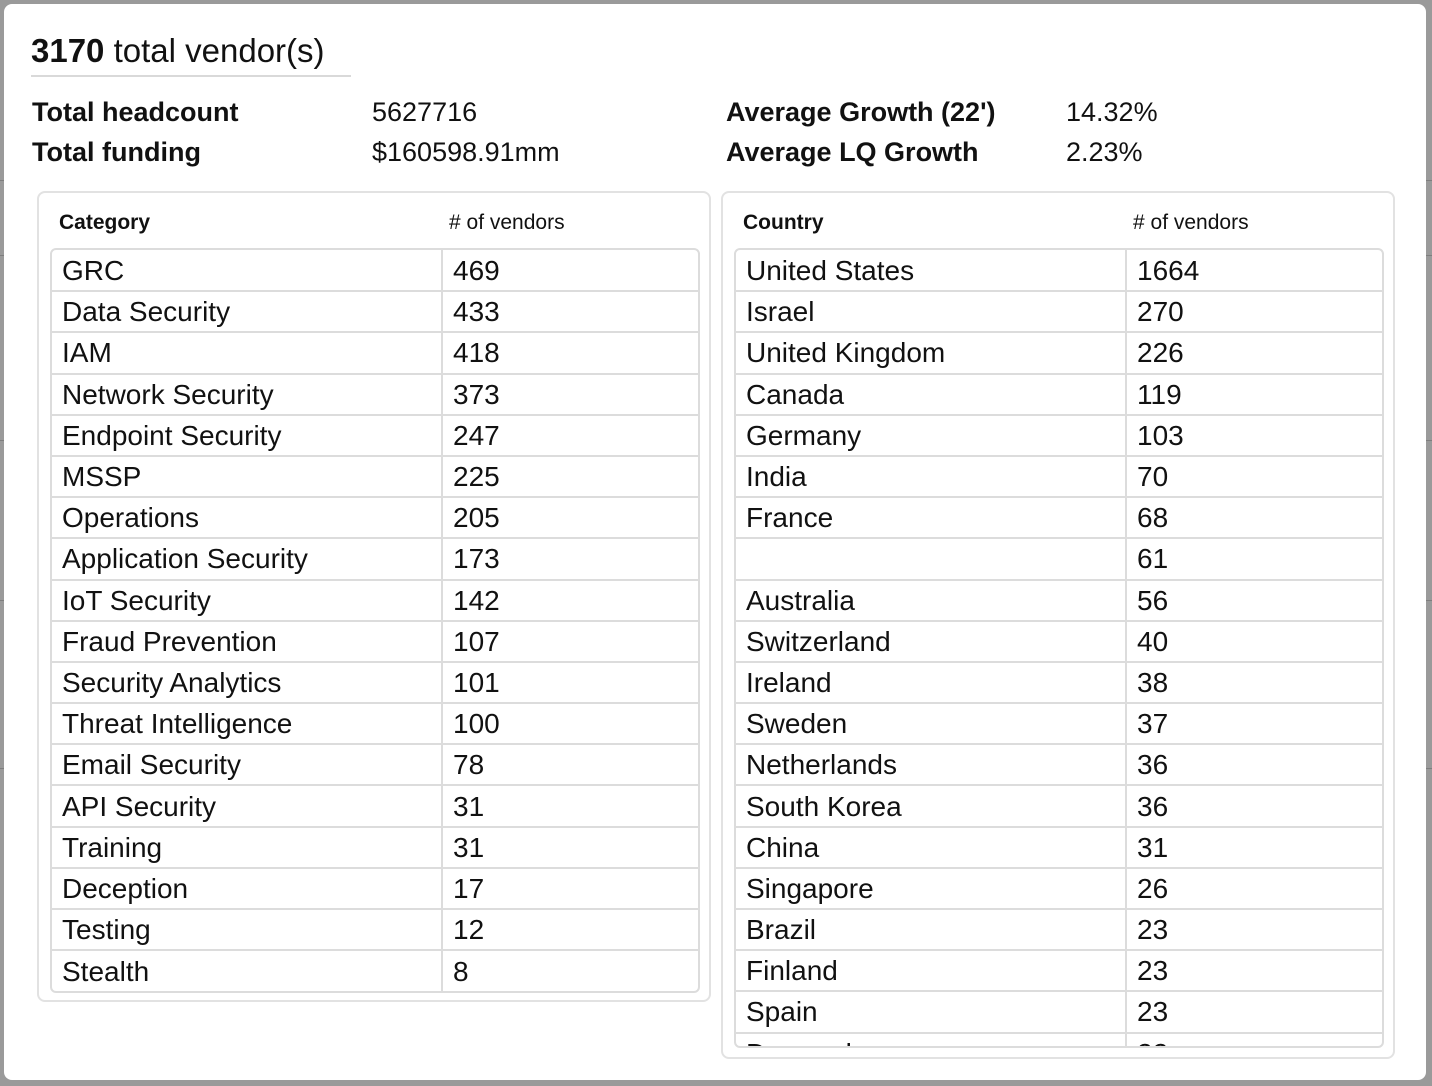 The height and width of the screenshot is (1086, 1432). Describe the element at coordinates (1254, 559) in the screenshot. I see `country-row-count: 61` at that location.